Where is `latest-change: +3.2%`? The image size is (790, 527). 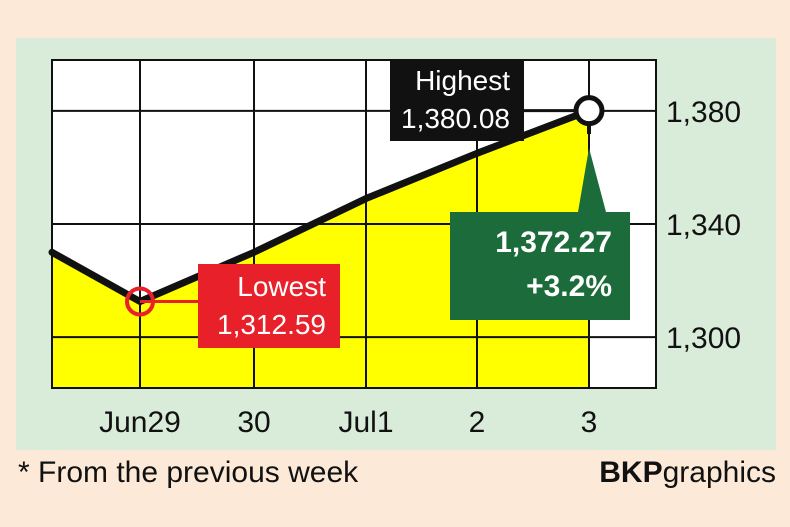
latest-change: +3.2% is located at coordinates (569, 286).